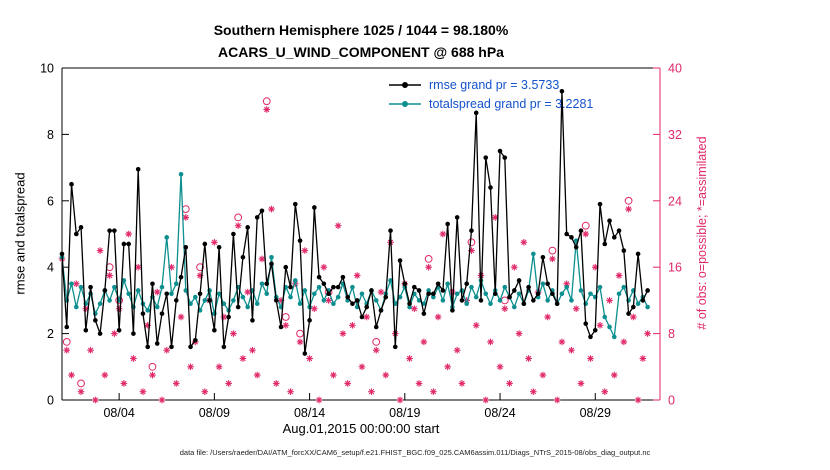 The image size is (830, 470). What do you see at coordinates (671, 401) in the screenshot?
I see `right-tick-label: 0` at bounding box center [671, 401].